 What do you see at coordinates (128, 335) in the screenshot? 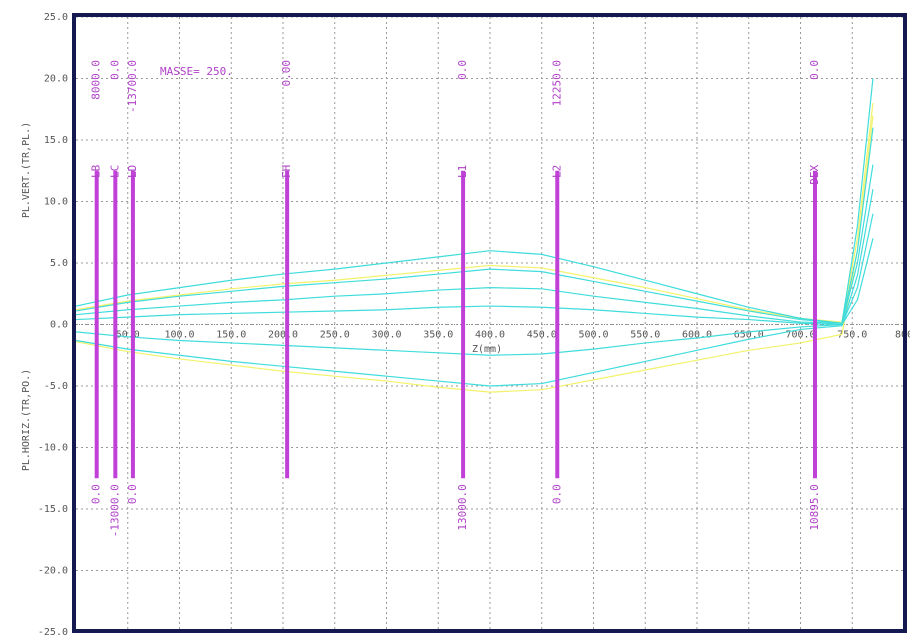
I see `x-tick-label: 50.0` at bounding box center [128, 335].